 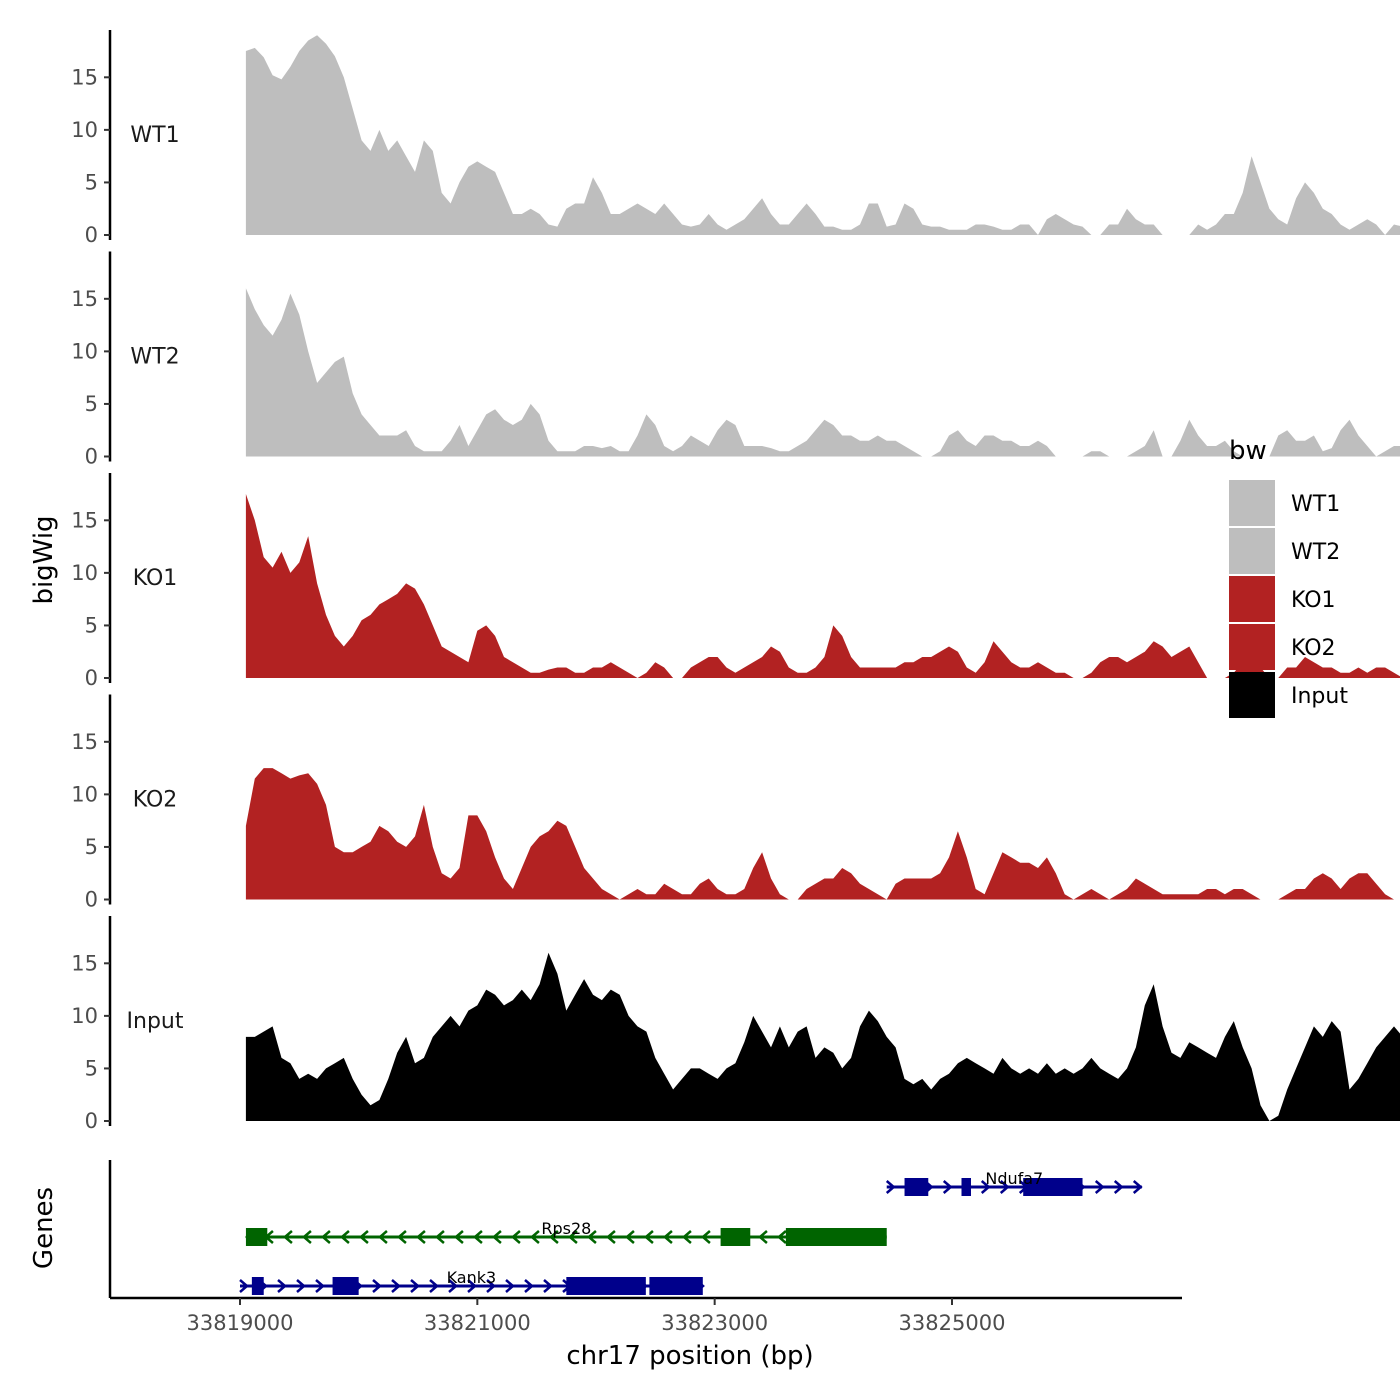 I want to click on track-input: 0 5 10 15 Input, so click(x=735, y=1024).